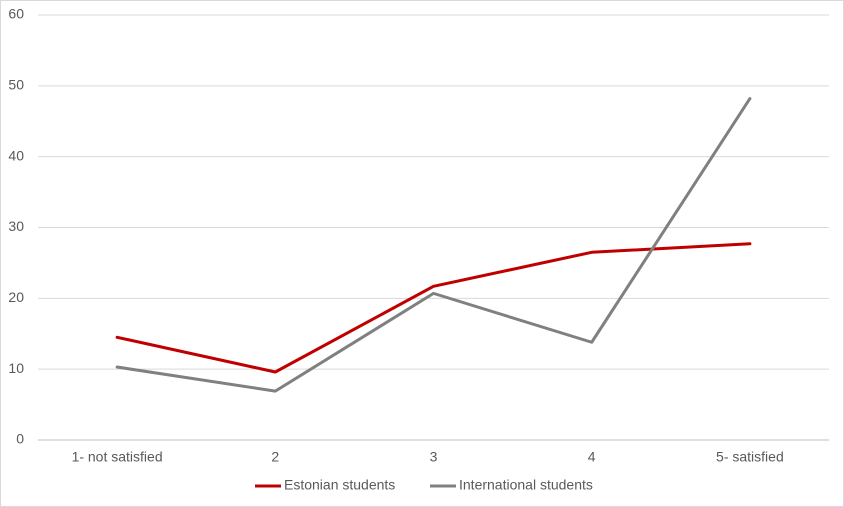 This screenshot has height=507, width=844. Describe the element at coordinates (16, 297) in the screenshot. I see `y-tick-label: 20` at that location.